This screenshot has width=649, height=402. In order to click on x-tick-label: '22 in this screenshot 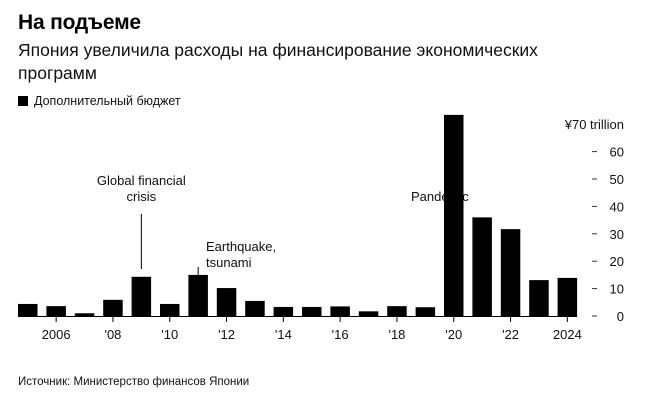, I will do `click(510, 334)`.